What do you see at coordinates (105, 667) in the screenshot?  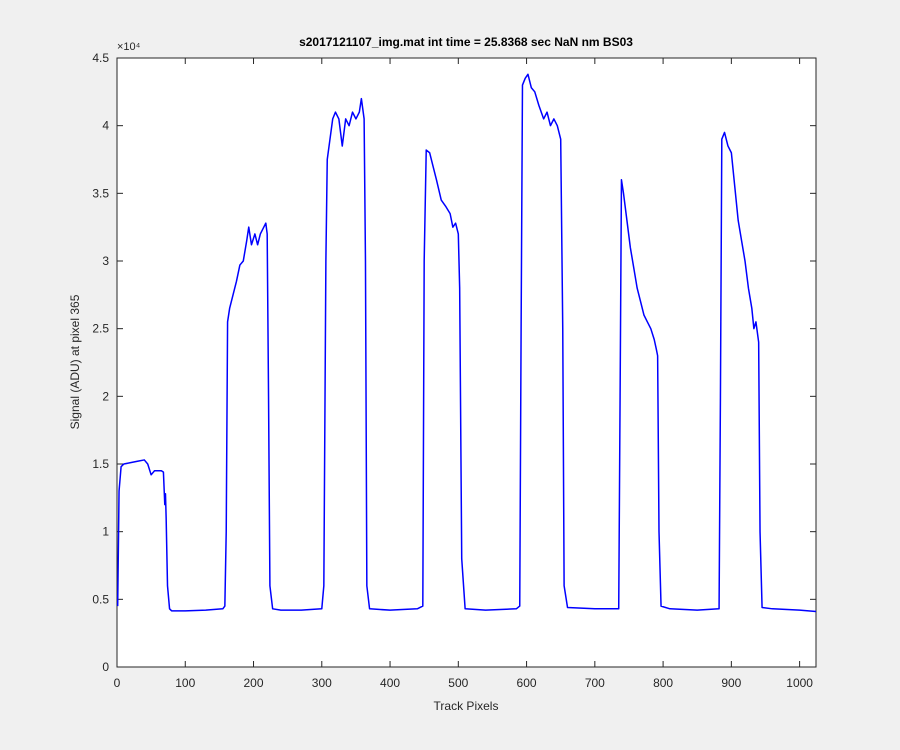 I see `y-tick-label: 0` at bounding box center [105, 667].